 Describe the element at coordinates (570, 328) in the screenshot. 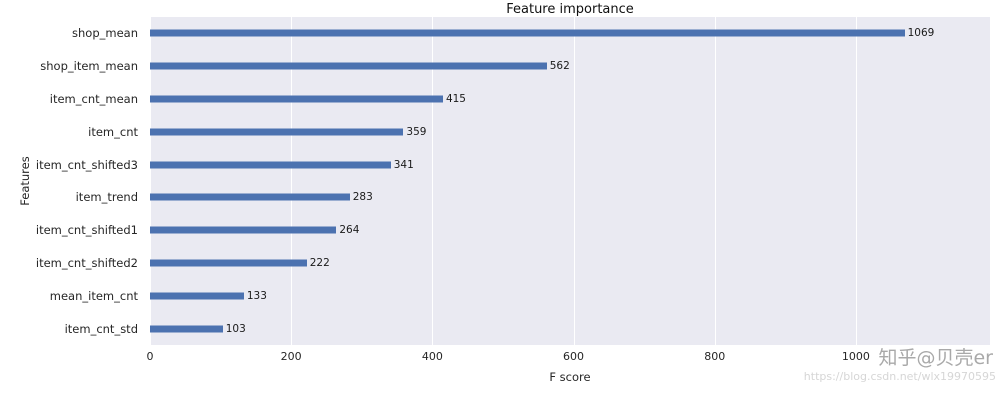

I see `bar-row: 103` at that location.